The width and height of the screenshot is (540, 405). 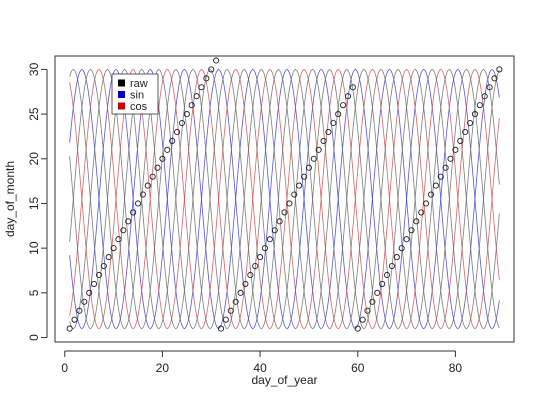 What do you see at coordinates (34, 337) in the screenshot?
I see `y-tick-label: 0` at bounding box center [34, 337].